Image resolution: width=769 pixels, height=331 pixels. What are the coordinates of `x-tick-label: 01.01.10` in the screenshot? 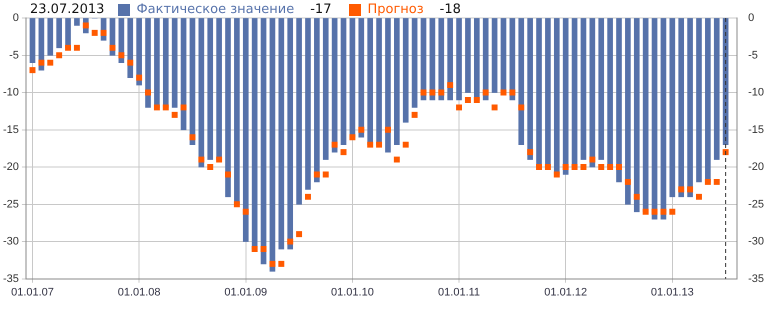 It's located at (352, 292).